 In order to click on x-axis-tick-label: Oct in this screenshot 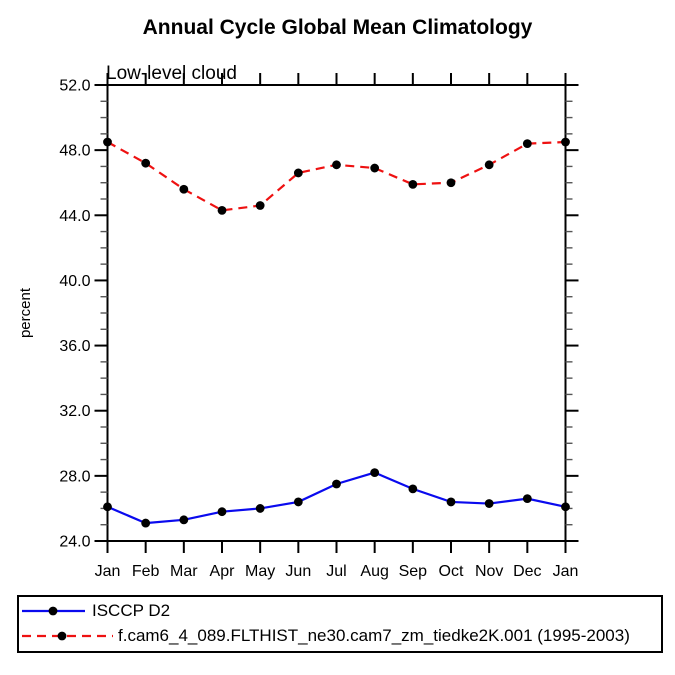, I will do `click(451, 571)`.